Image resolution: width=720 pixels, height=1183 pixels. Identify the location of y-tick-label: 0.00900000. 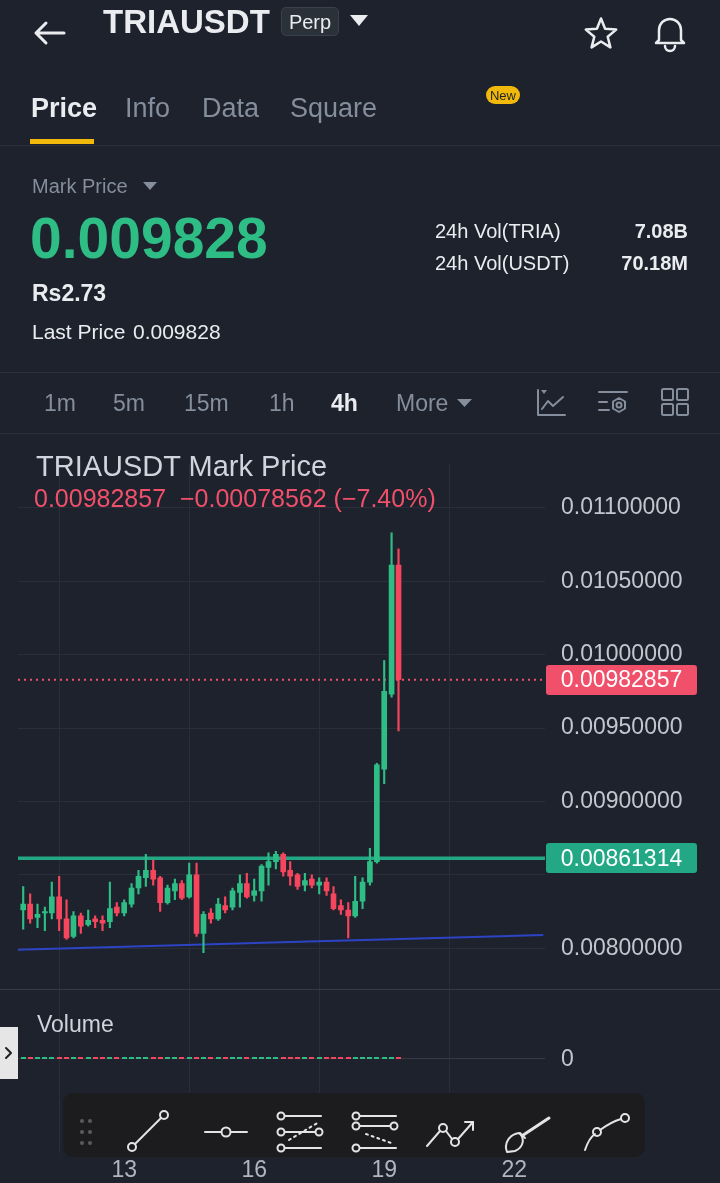
(622, 799).